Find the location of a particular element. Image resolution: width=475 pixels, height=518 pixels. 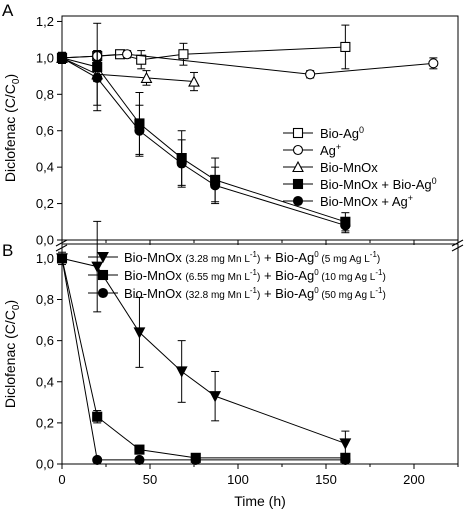

panel-b-letter: B is located at coordinates (7, 250).